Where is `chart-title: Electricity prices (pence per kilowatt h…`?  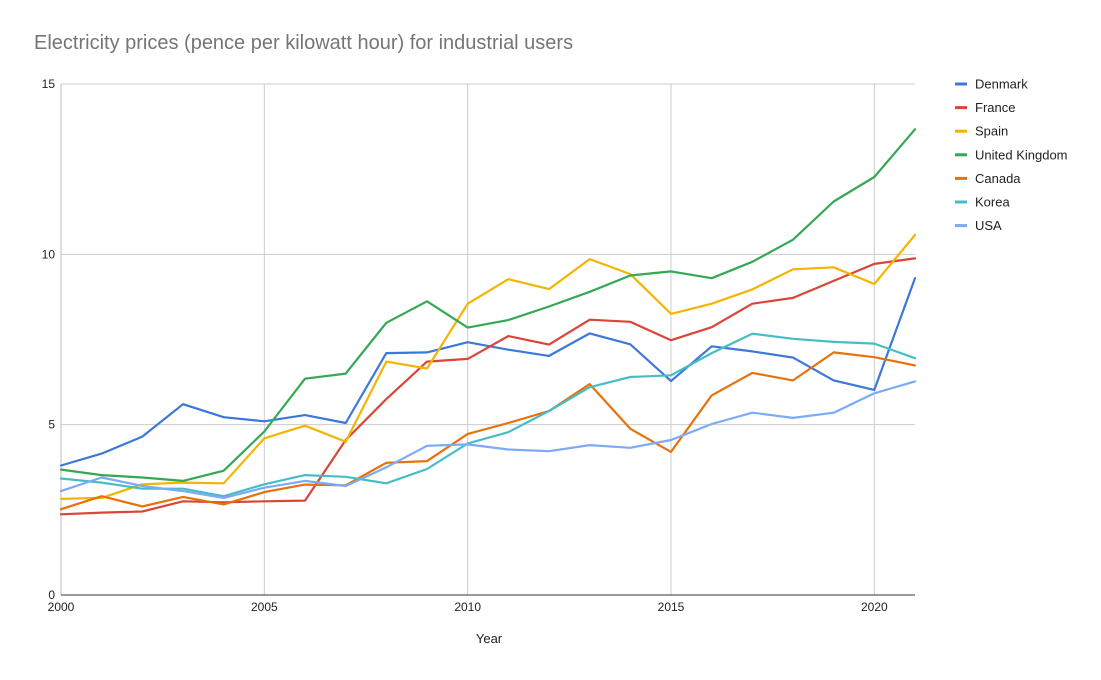
chart-title: Electricity prices (pence per kilowatt h… is located at coordinates (304, 43).